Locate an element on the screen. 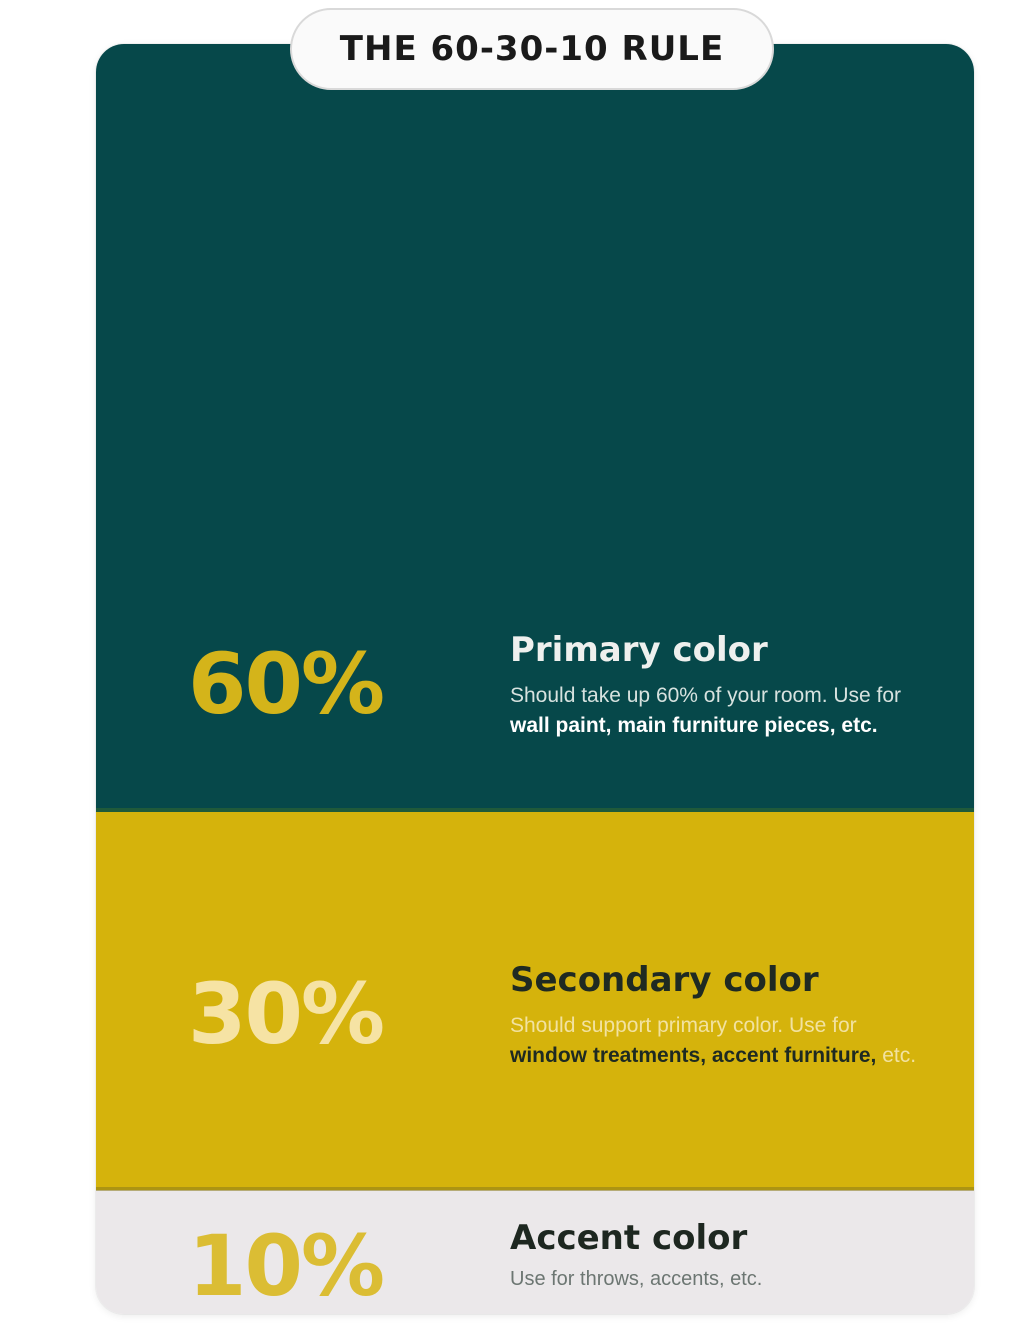 Image resolution: width=1011 pixels, height=1323 pixels. primary-desc-bold: wall paint, main furniture pieces, etc. is located at coordinates (694, 726).